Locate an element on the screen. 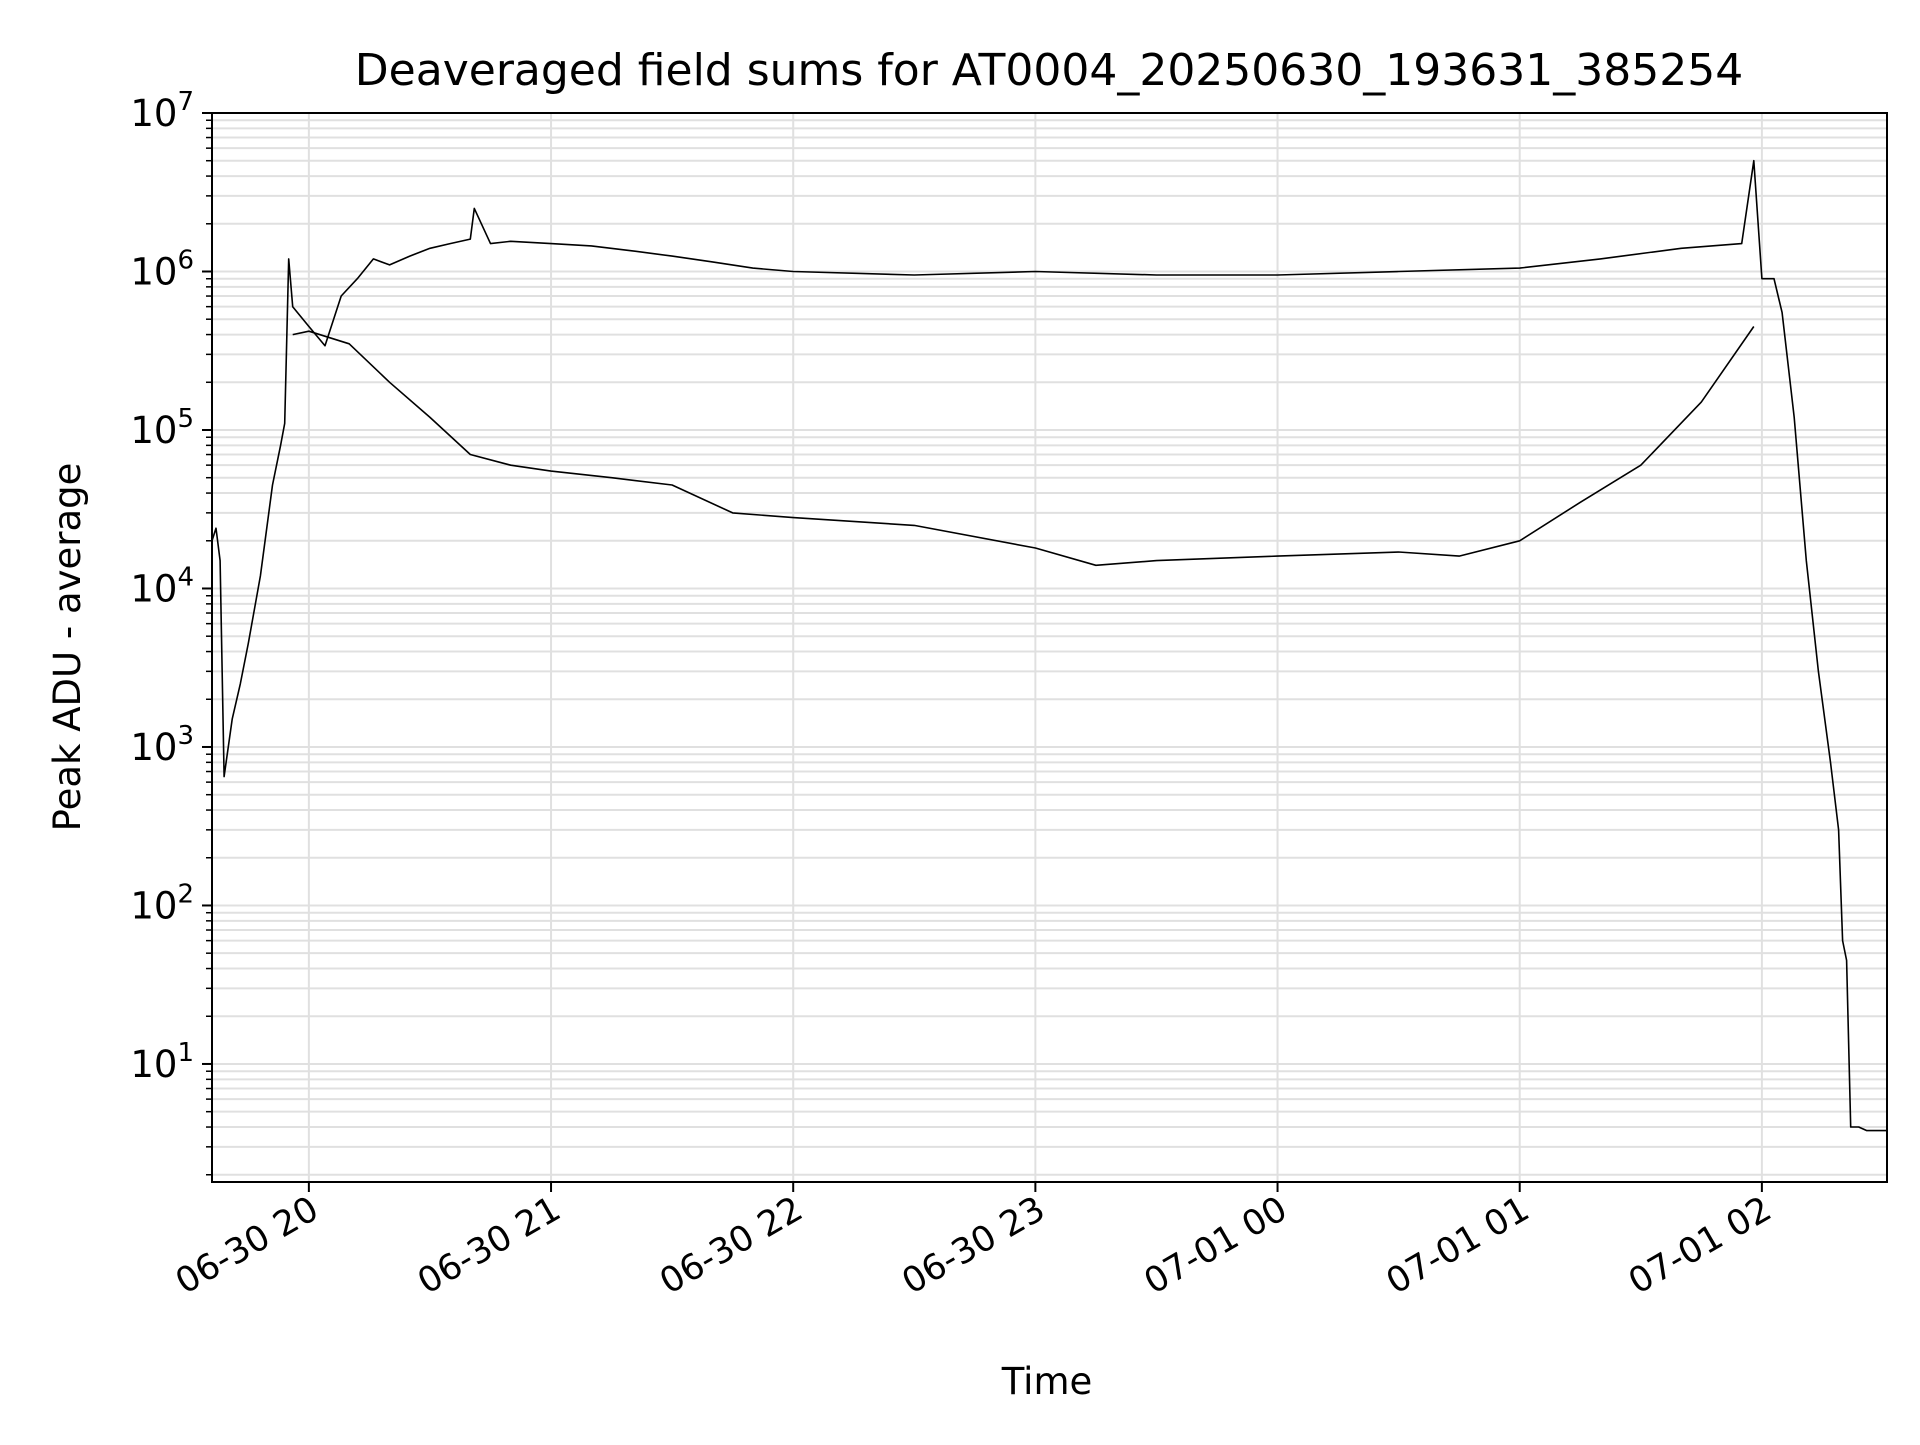 This screenshot has width=1920, height=1445. y-tick-label: 107 is located at coordinates (162, 111).